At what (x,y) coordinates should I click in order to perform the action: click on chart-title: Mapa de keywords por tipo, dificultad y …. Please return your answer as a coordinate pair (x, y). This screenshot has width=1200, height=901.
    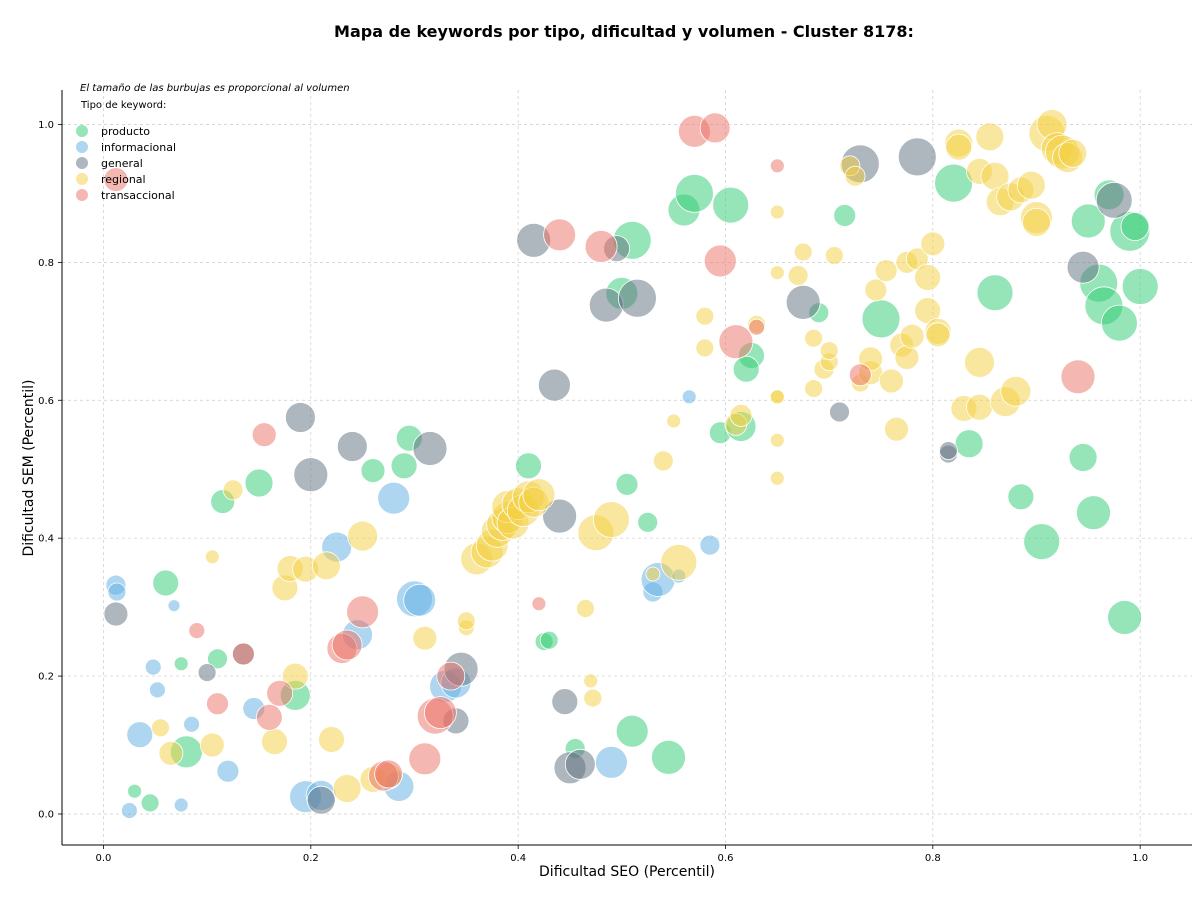
    Looking at the image, I should click on (624, 31).